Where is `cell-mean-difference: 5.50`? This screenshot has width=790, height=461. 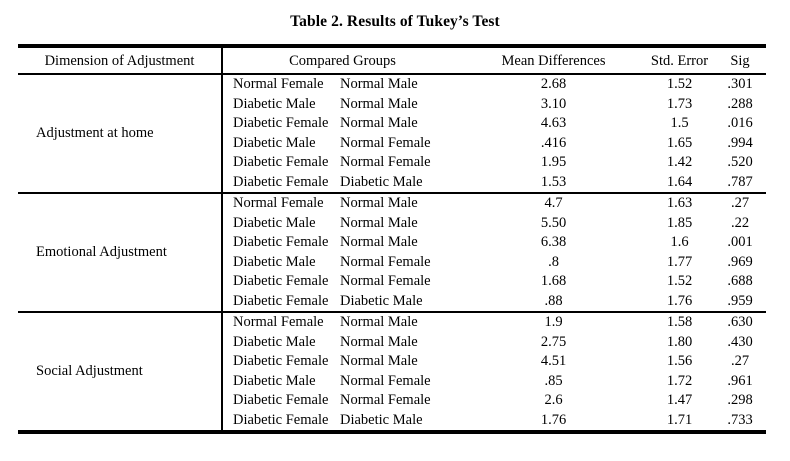
cell-mean-difference: 5.50 is located at coordinates (553, 222).